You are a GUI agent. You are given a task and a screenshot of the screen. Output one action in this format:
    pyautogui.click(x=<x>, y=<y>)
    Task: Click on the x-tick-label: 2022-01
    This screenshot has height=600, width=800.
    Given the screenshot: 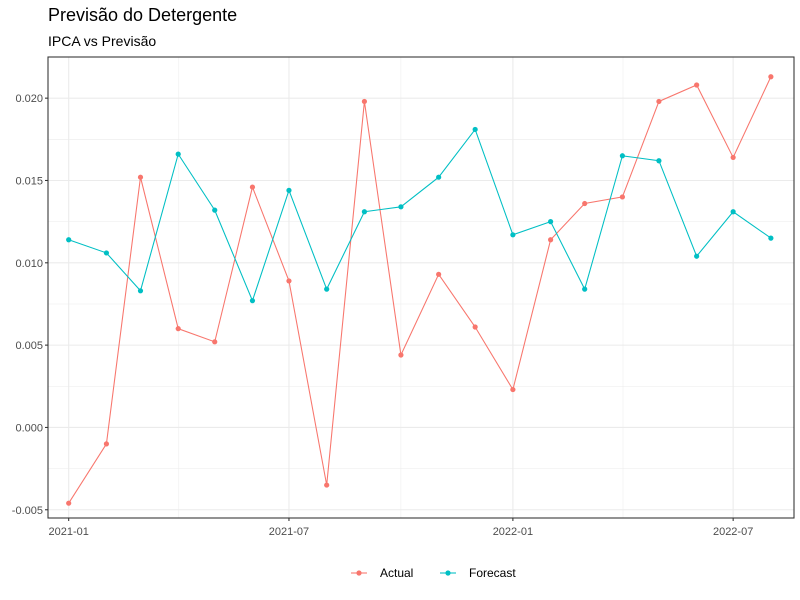 What is the action you would take?
    pyautogui.click(x=513, y=532)
    